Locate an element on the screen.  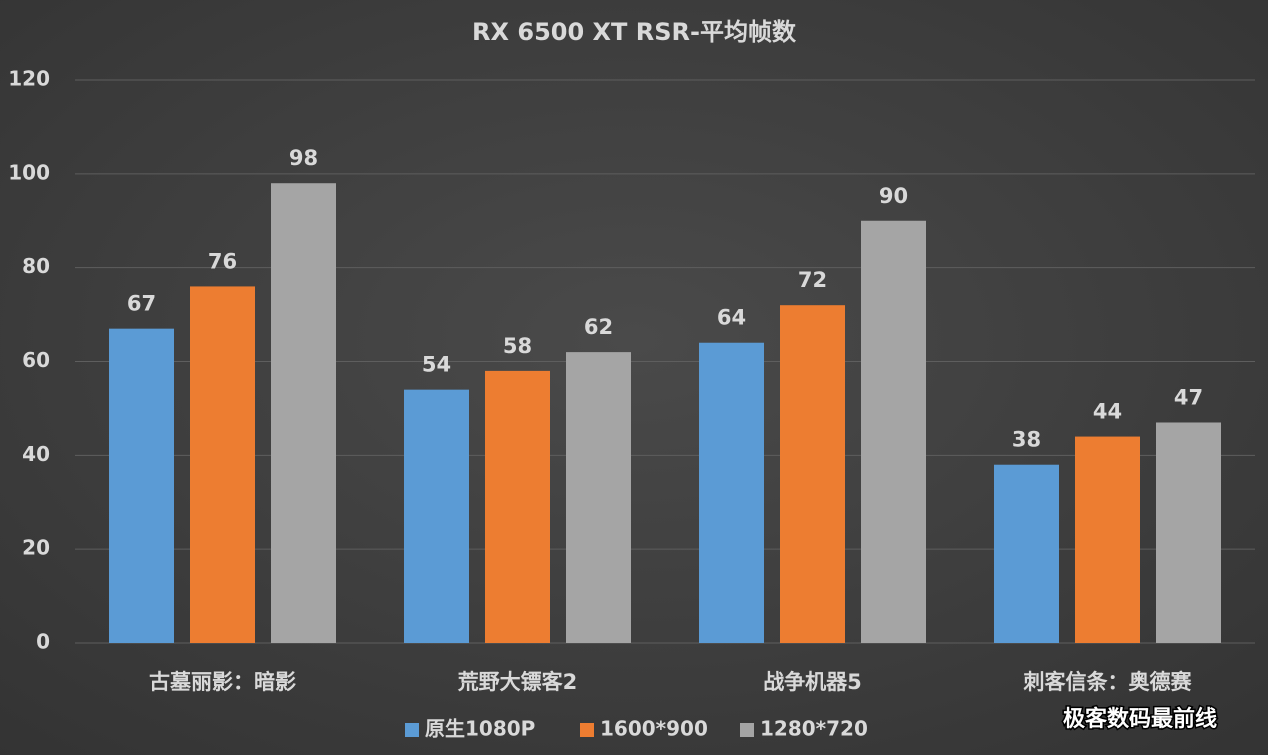
value-label: 62 is located at coordinates (598, 327).